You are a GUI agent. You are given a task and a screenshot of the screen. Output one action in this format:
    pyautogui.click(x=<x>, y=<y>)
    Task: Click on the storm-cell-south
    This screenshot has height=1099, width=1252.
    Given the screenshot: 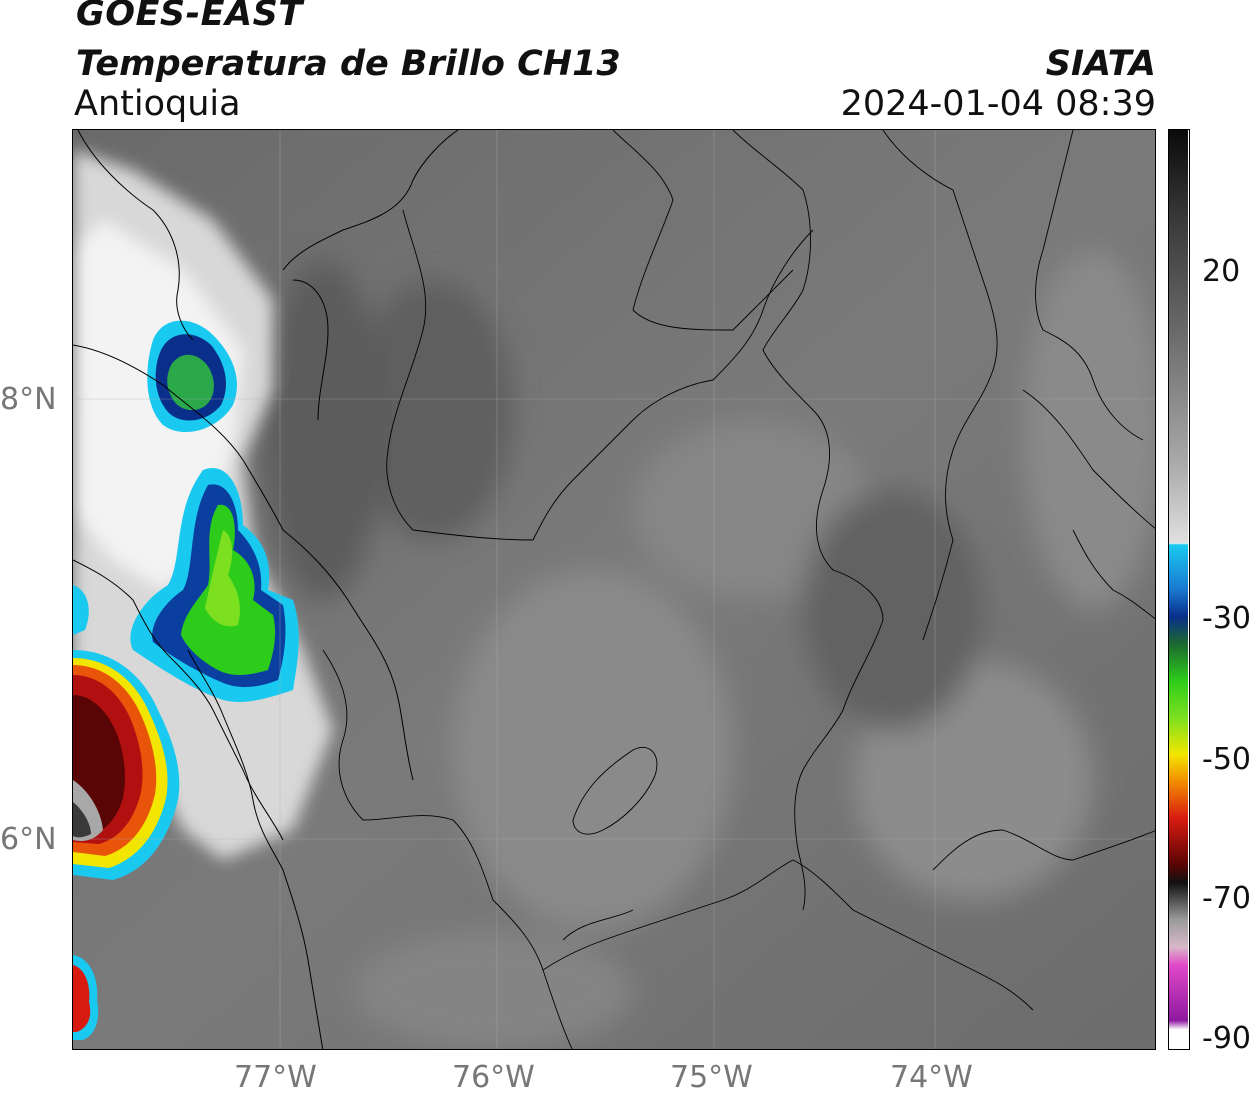 What is the action you would take?
    pyautogui.click(x=126, y=765)
    